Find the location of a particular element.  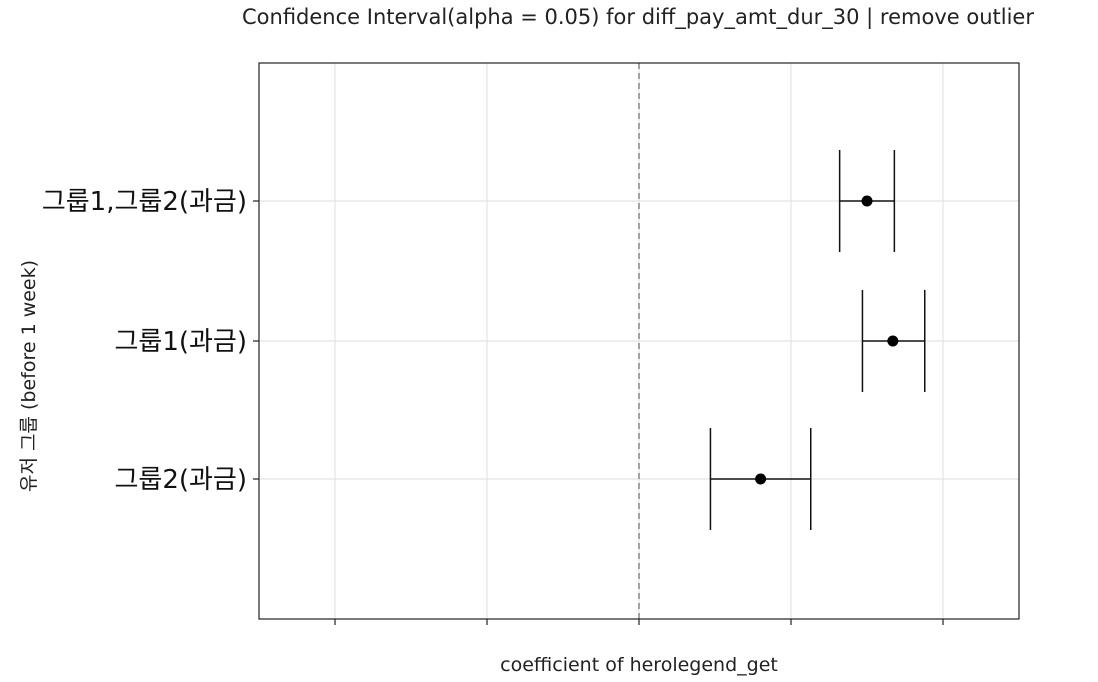

y-tick-label: 그룹1(과금) is located at coordinates (180, 342).